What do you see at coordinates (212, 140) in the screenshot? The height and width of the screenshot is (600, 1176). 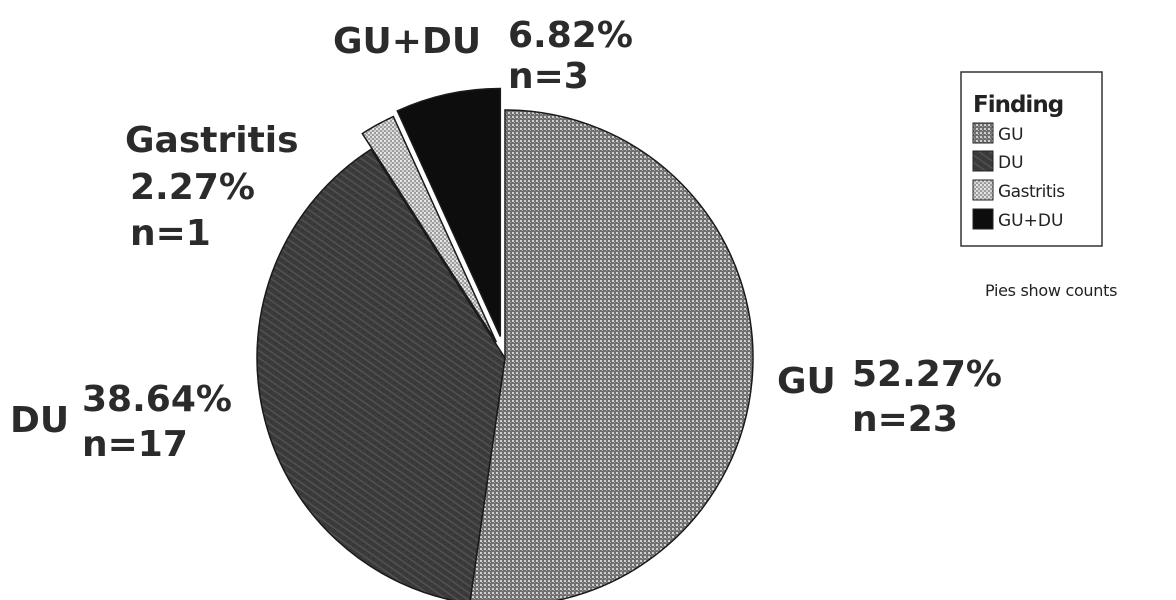 I see `slice-label-gastritis-name: Gastritis` at bounding box center [212, 140].